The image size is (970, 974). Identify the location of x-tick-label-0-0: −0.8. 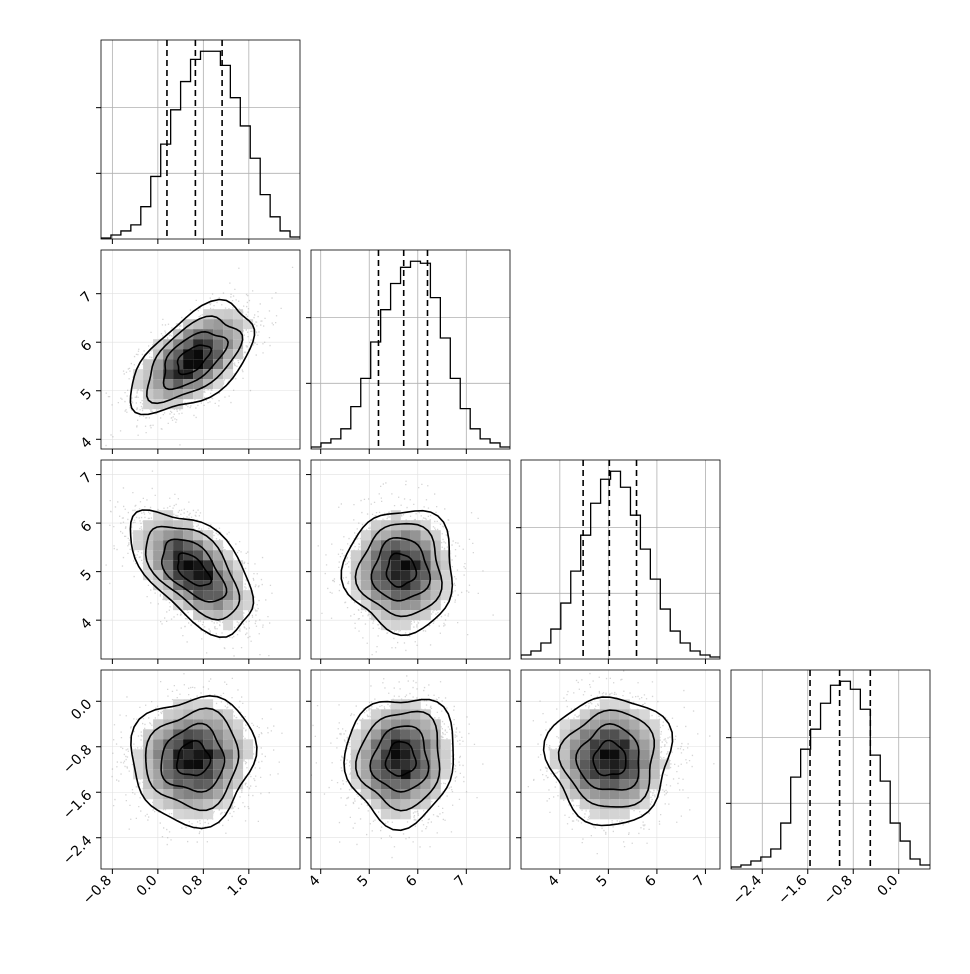
(97, 890).